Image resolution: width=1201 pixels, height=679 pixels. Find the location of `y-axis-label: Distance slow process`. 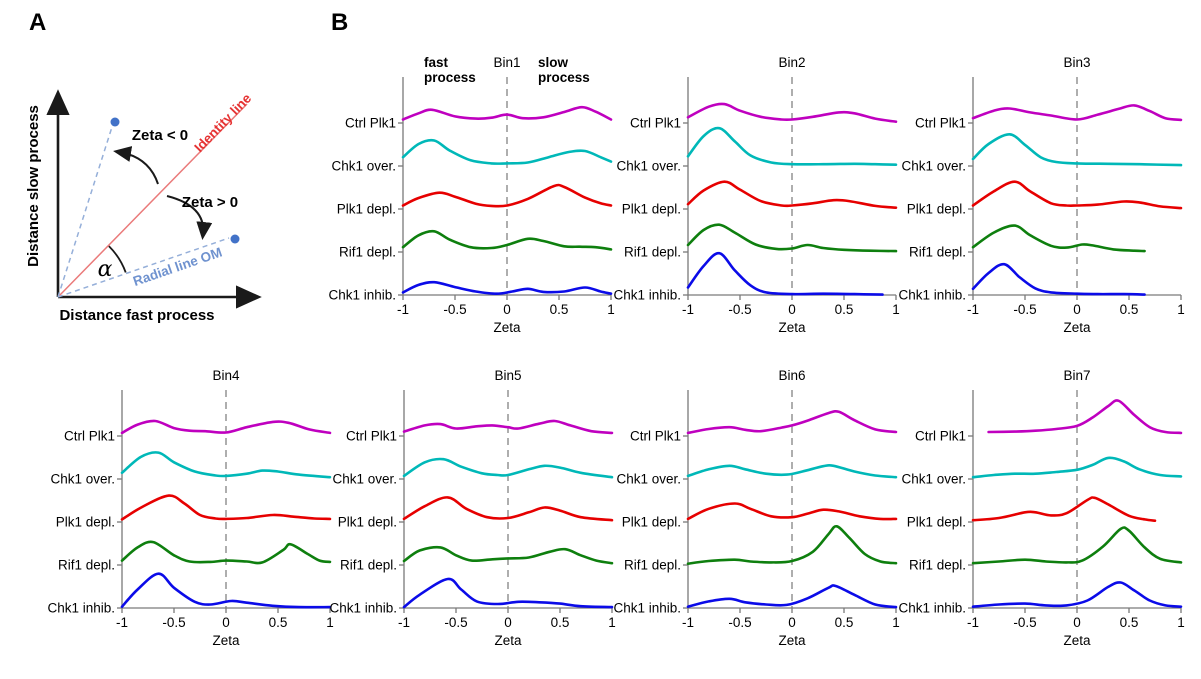

y-axis-label: Distance slow process is located at coordinates (33, 186).